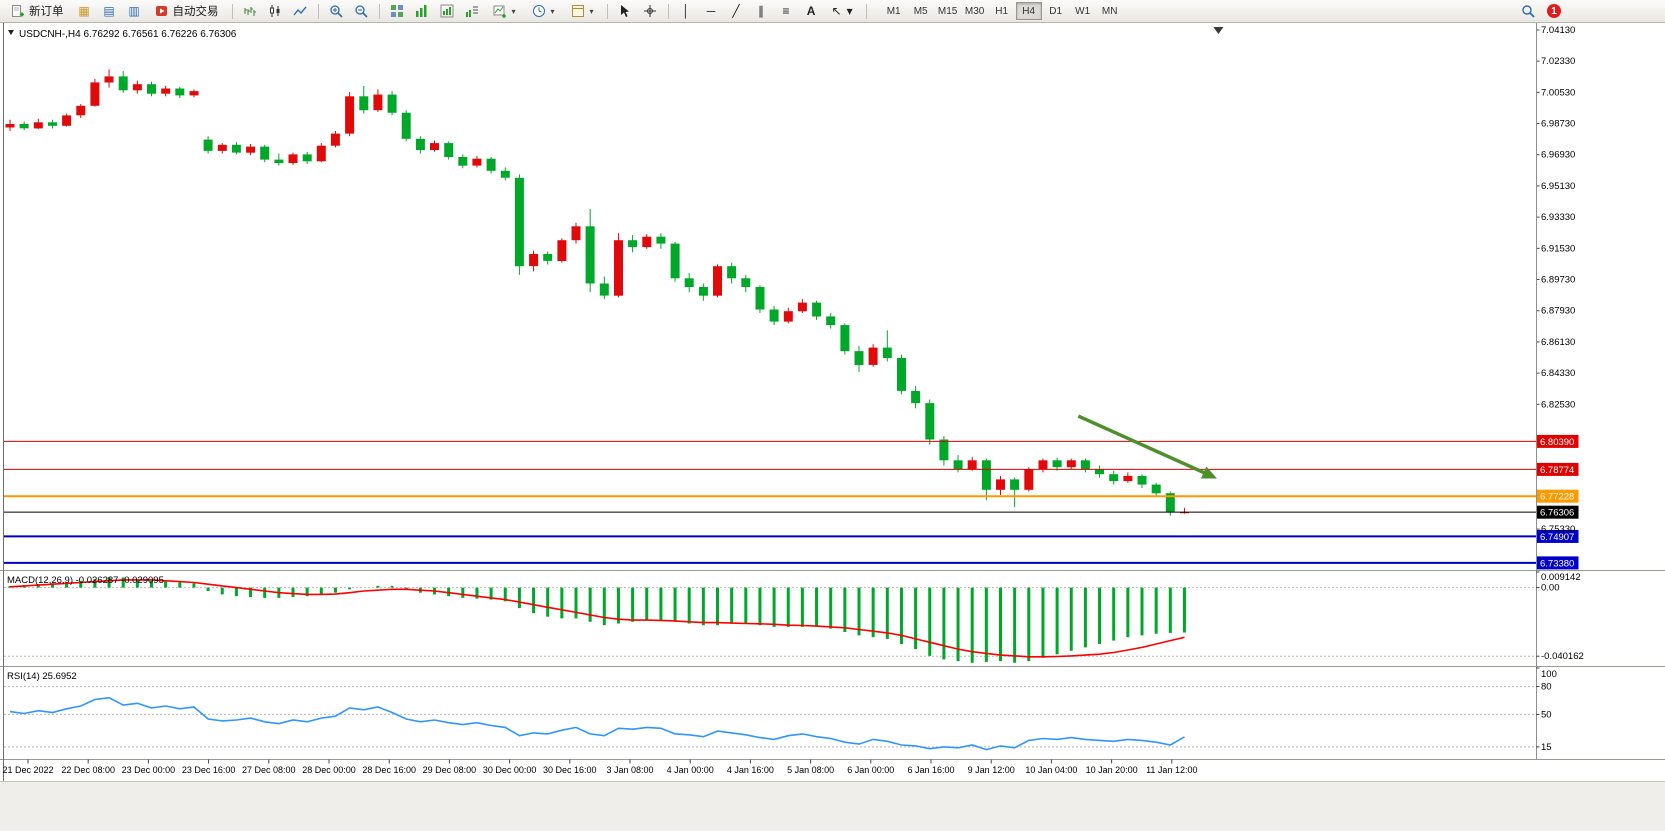 The image size is (1665, 831). What do you see at coordinates (1208, 472) in the screenshot?
I see `trend-arrow-head` at bounding box center [1208, 472].